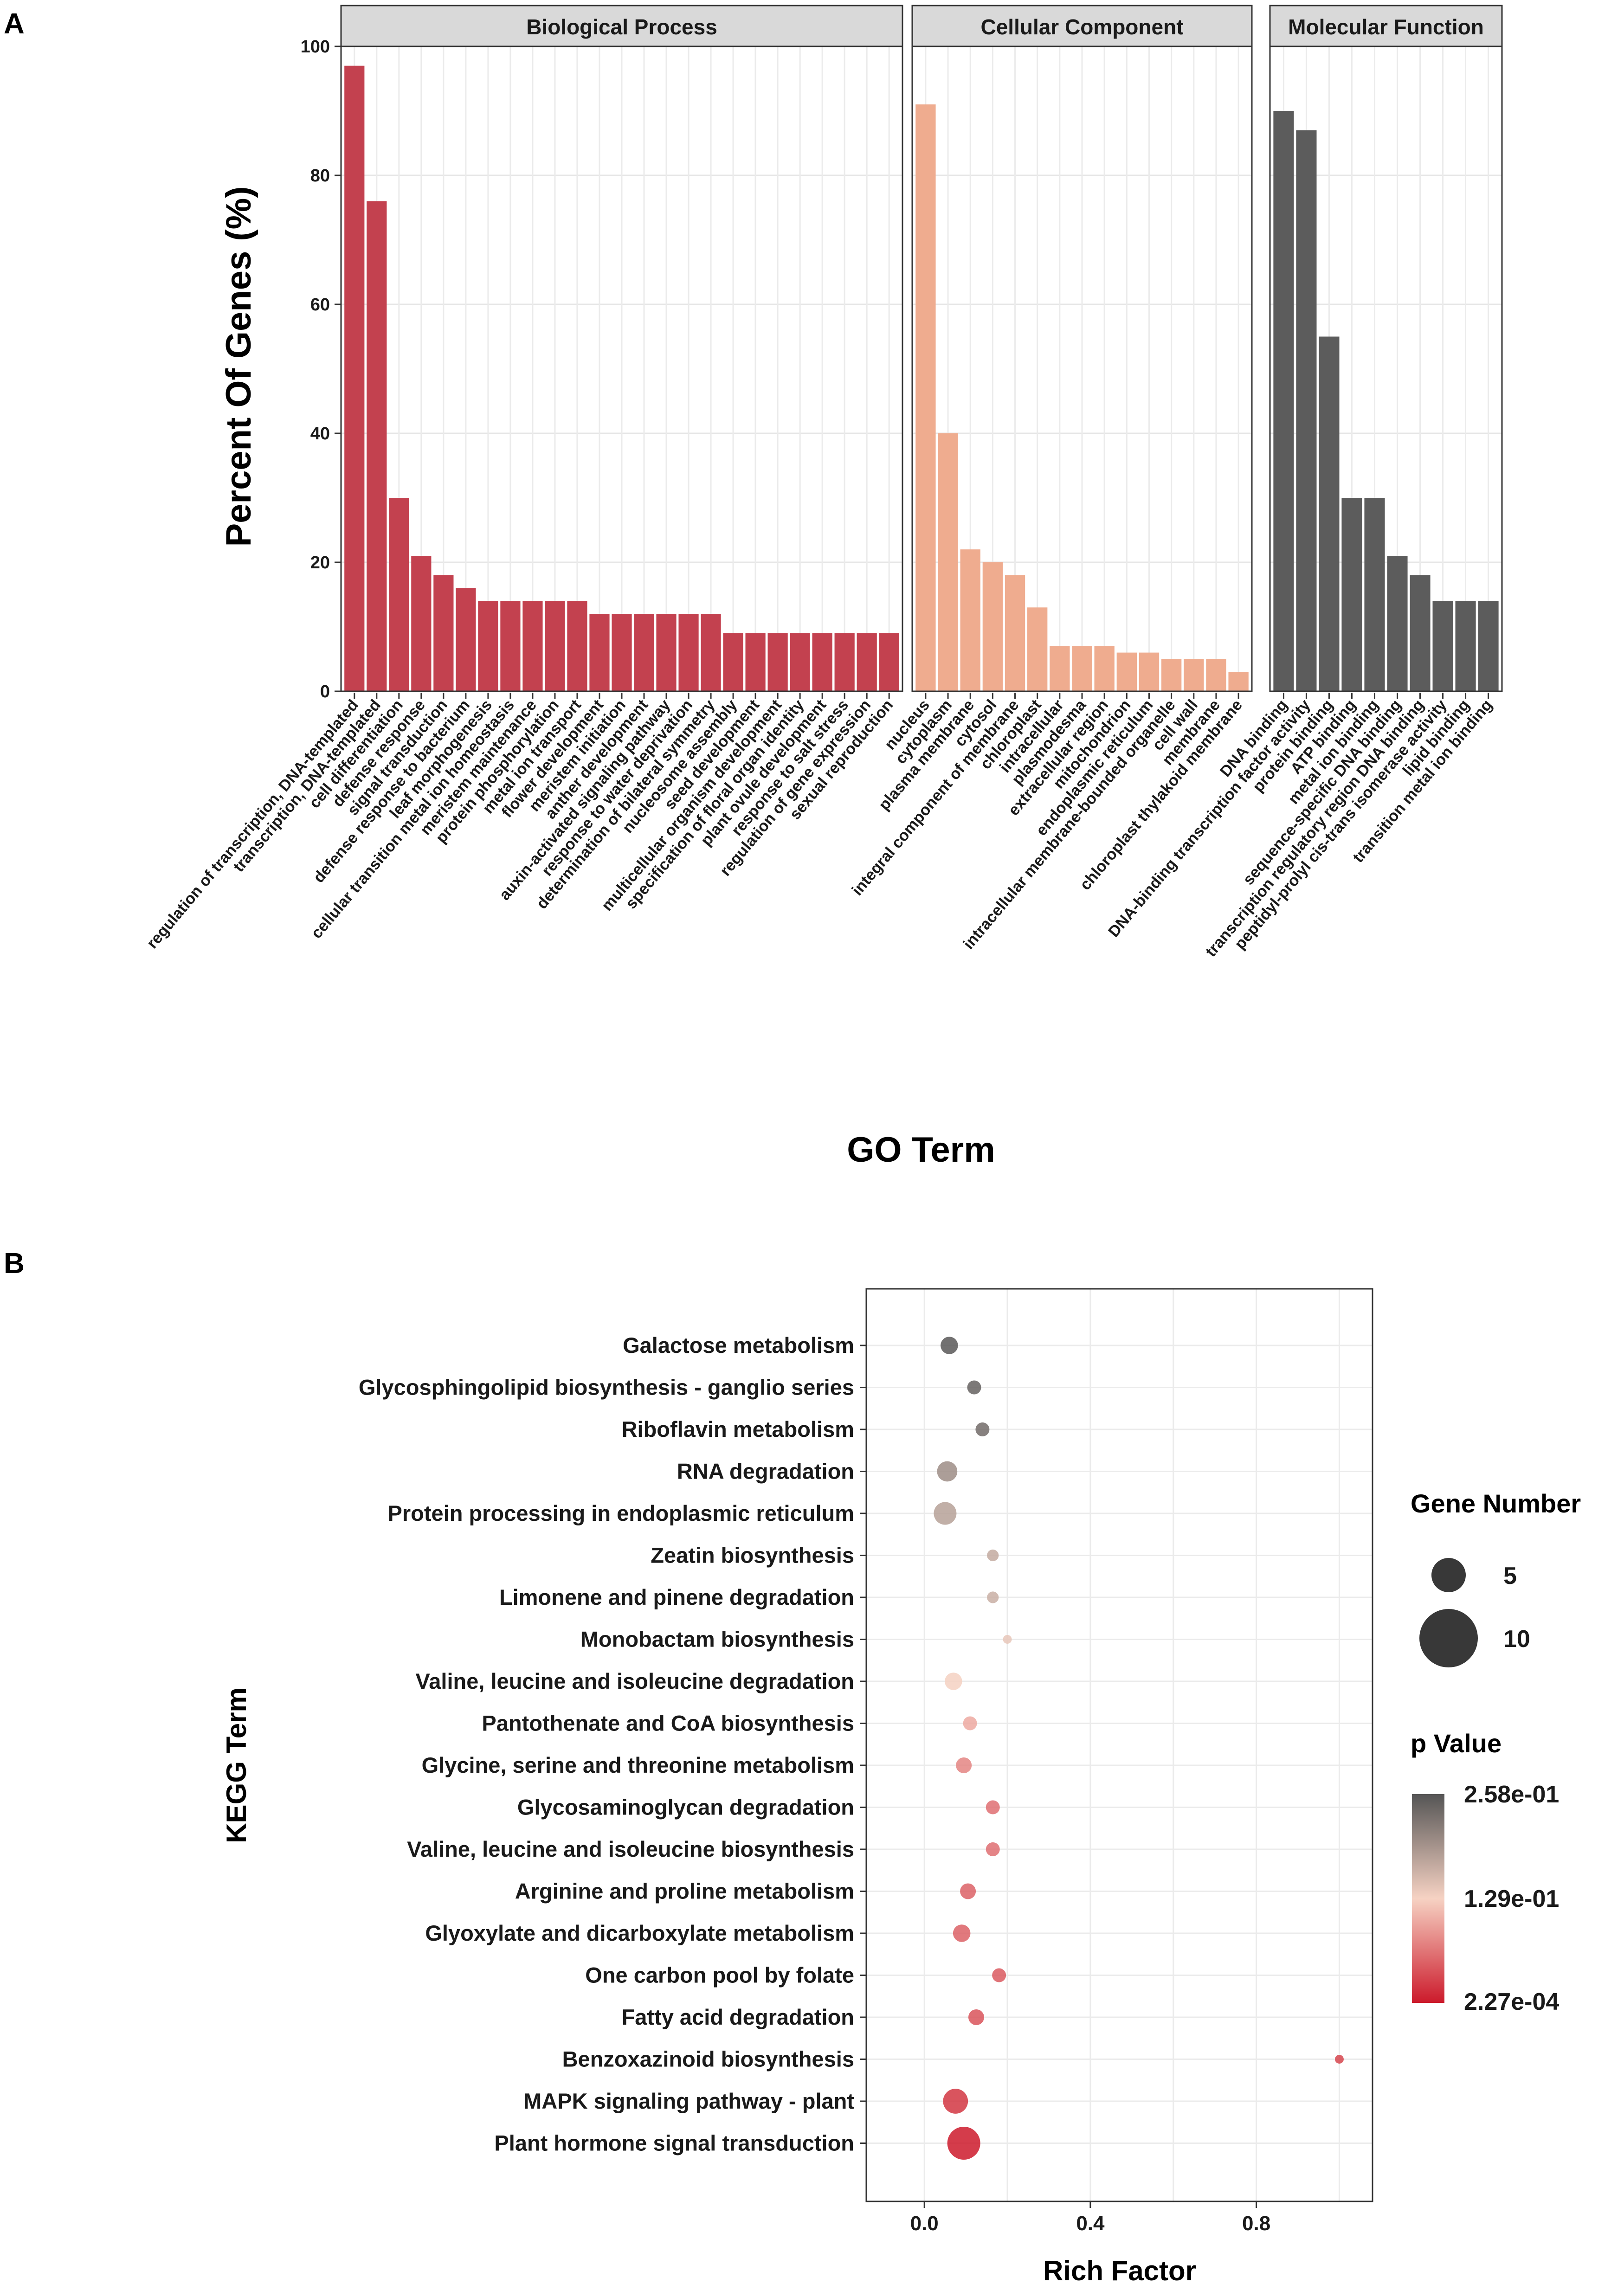 Image resolution: width=1624 pixels, height=2284 pixels. What do you see at coordinates (677, 1597) in the screenshot?
I see `kegg-term-label-6: Limonene and pinene degradation` at bounding box center [677, 1597].